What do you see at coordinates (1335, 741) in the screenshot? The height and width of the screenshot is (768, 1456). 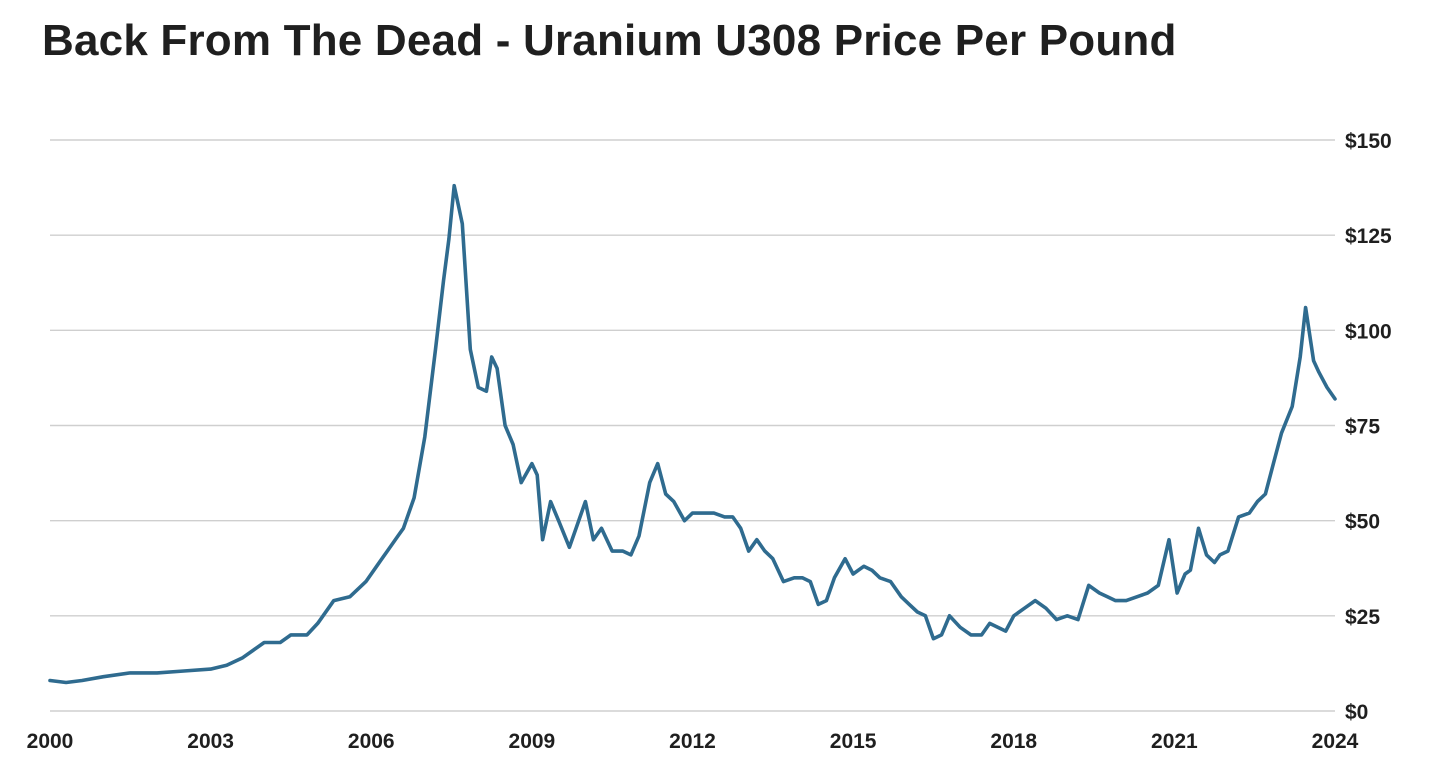 I see `x-tick-label: 2024` at bounding box center [1335, 741].